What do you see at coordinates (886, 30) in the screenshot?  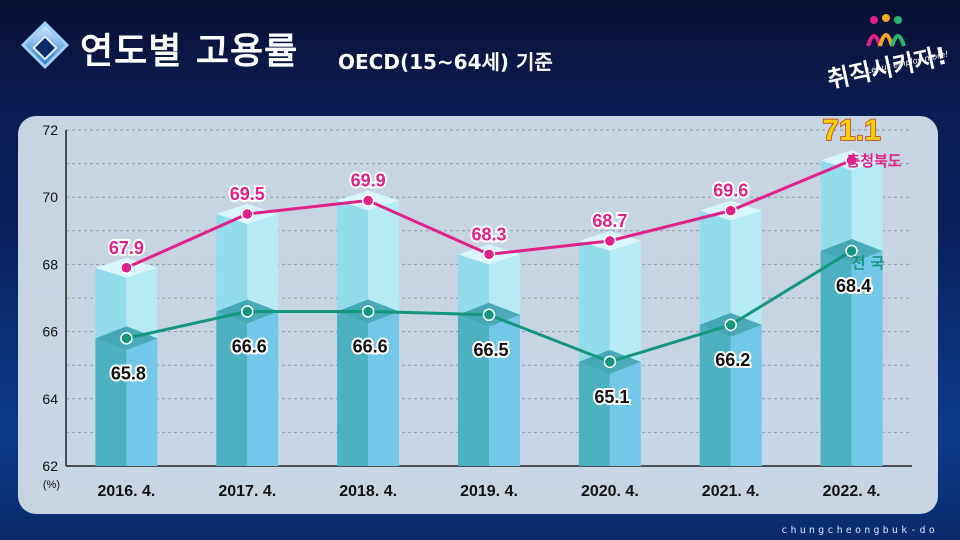 I see `people-logo-icon` at bounding box center [886, 30].